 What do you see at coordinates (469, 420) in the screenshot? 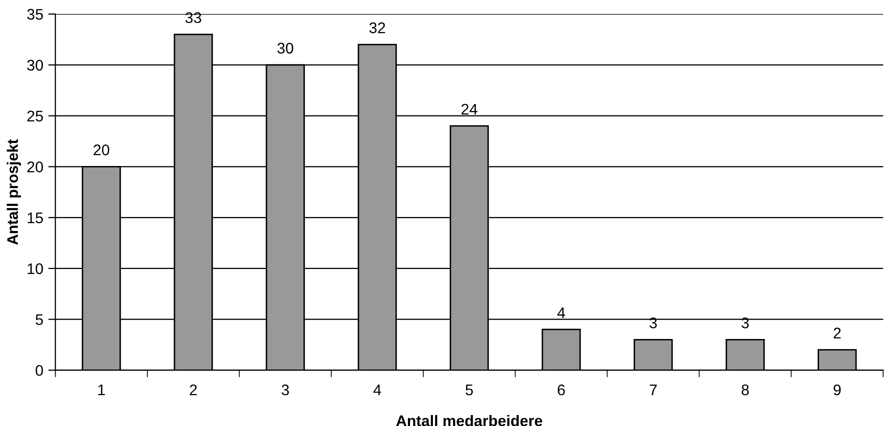
I see `x-axis-title: Antall medarbeidere` at bounding box center [469, 420].